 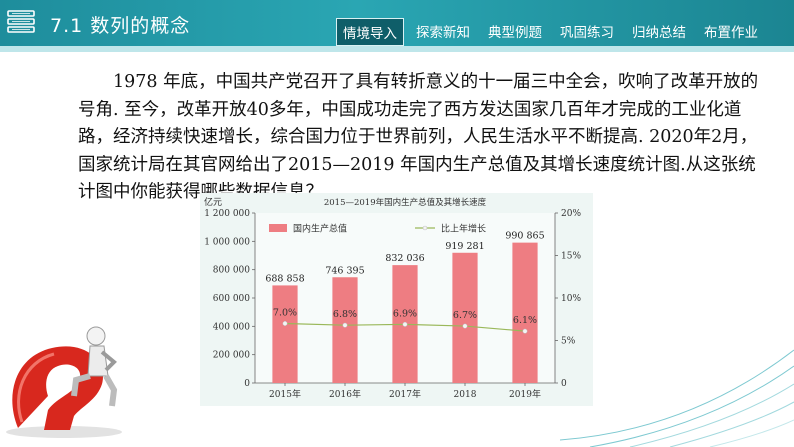 I want to click on nav-tab-3: 巩固练习, so click(x=587, y=33).